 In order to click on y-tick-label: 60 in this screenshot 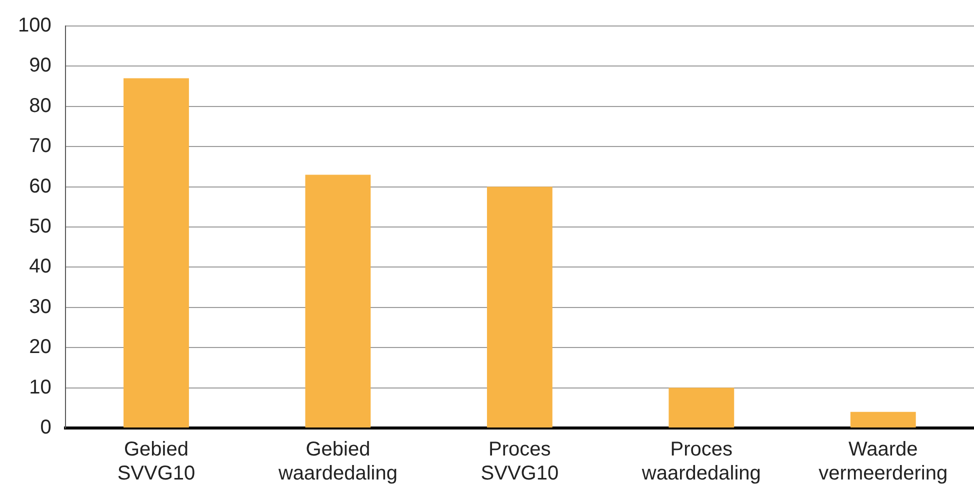, I will do `click(40, 186)`.